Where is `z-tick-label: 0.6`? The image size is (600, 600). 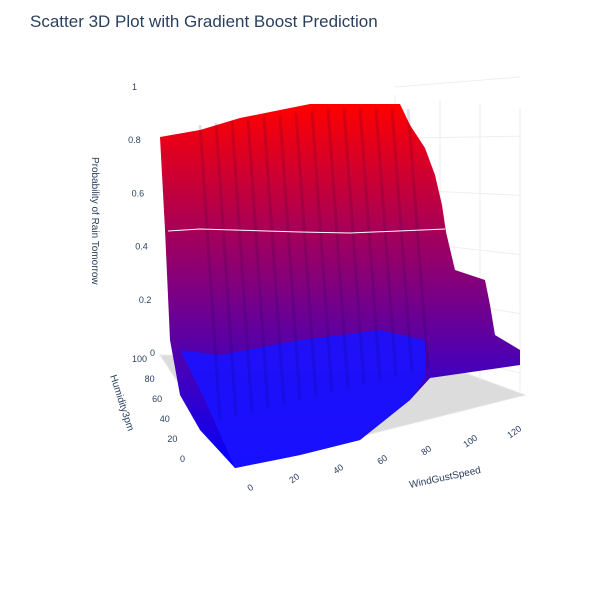 z-tick-label: 0.6 is located at coordinates (138, 193).